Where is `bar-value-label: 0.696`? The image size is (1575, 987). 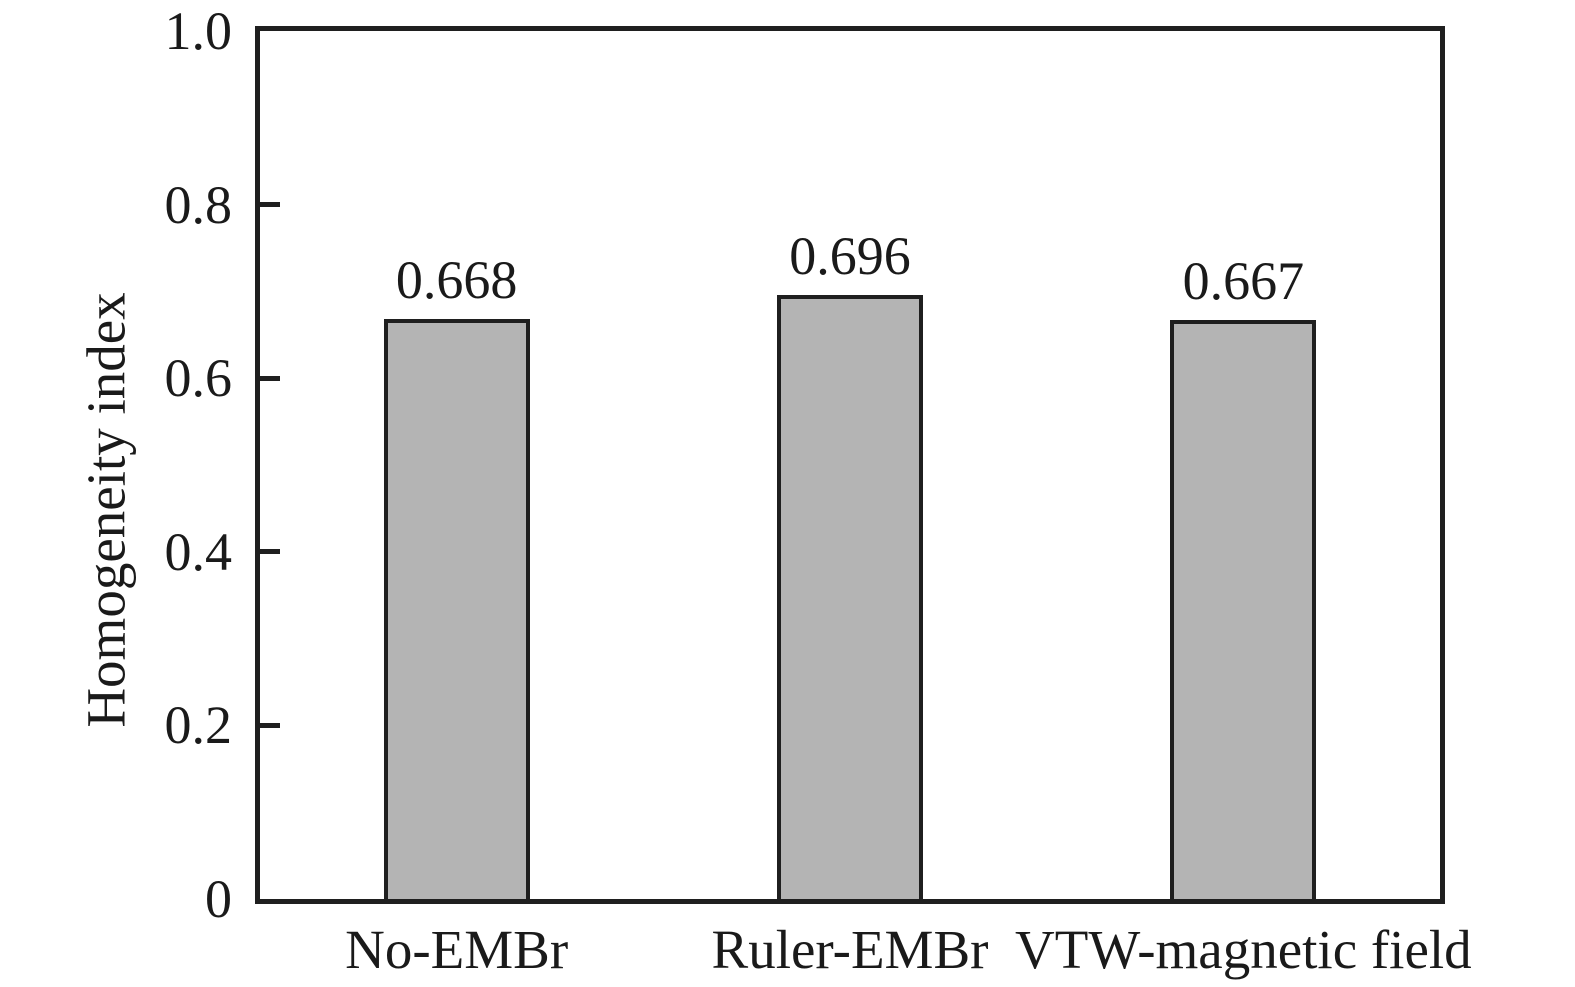
bar-value-label: 0.696 is located at coordinates (850, 255).